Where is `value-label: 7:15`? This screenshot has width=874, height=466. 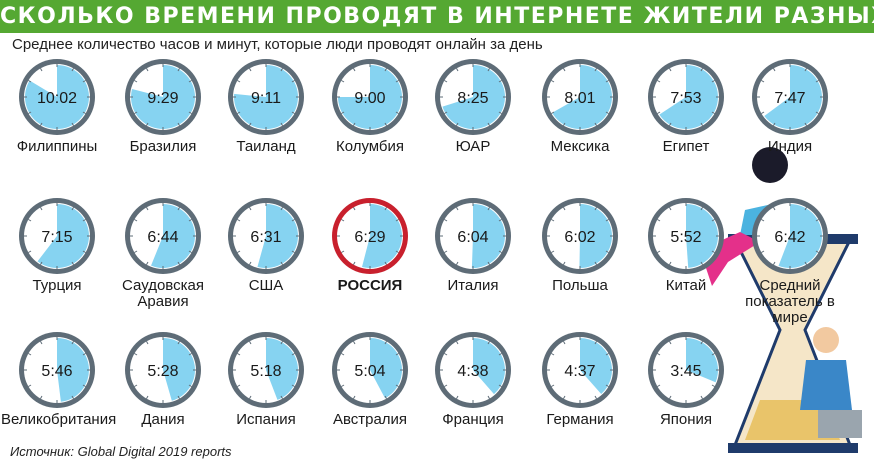
value-label: 7:15 is located at coordinates (56, 237).